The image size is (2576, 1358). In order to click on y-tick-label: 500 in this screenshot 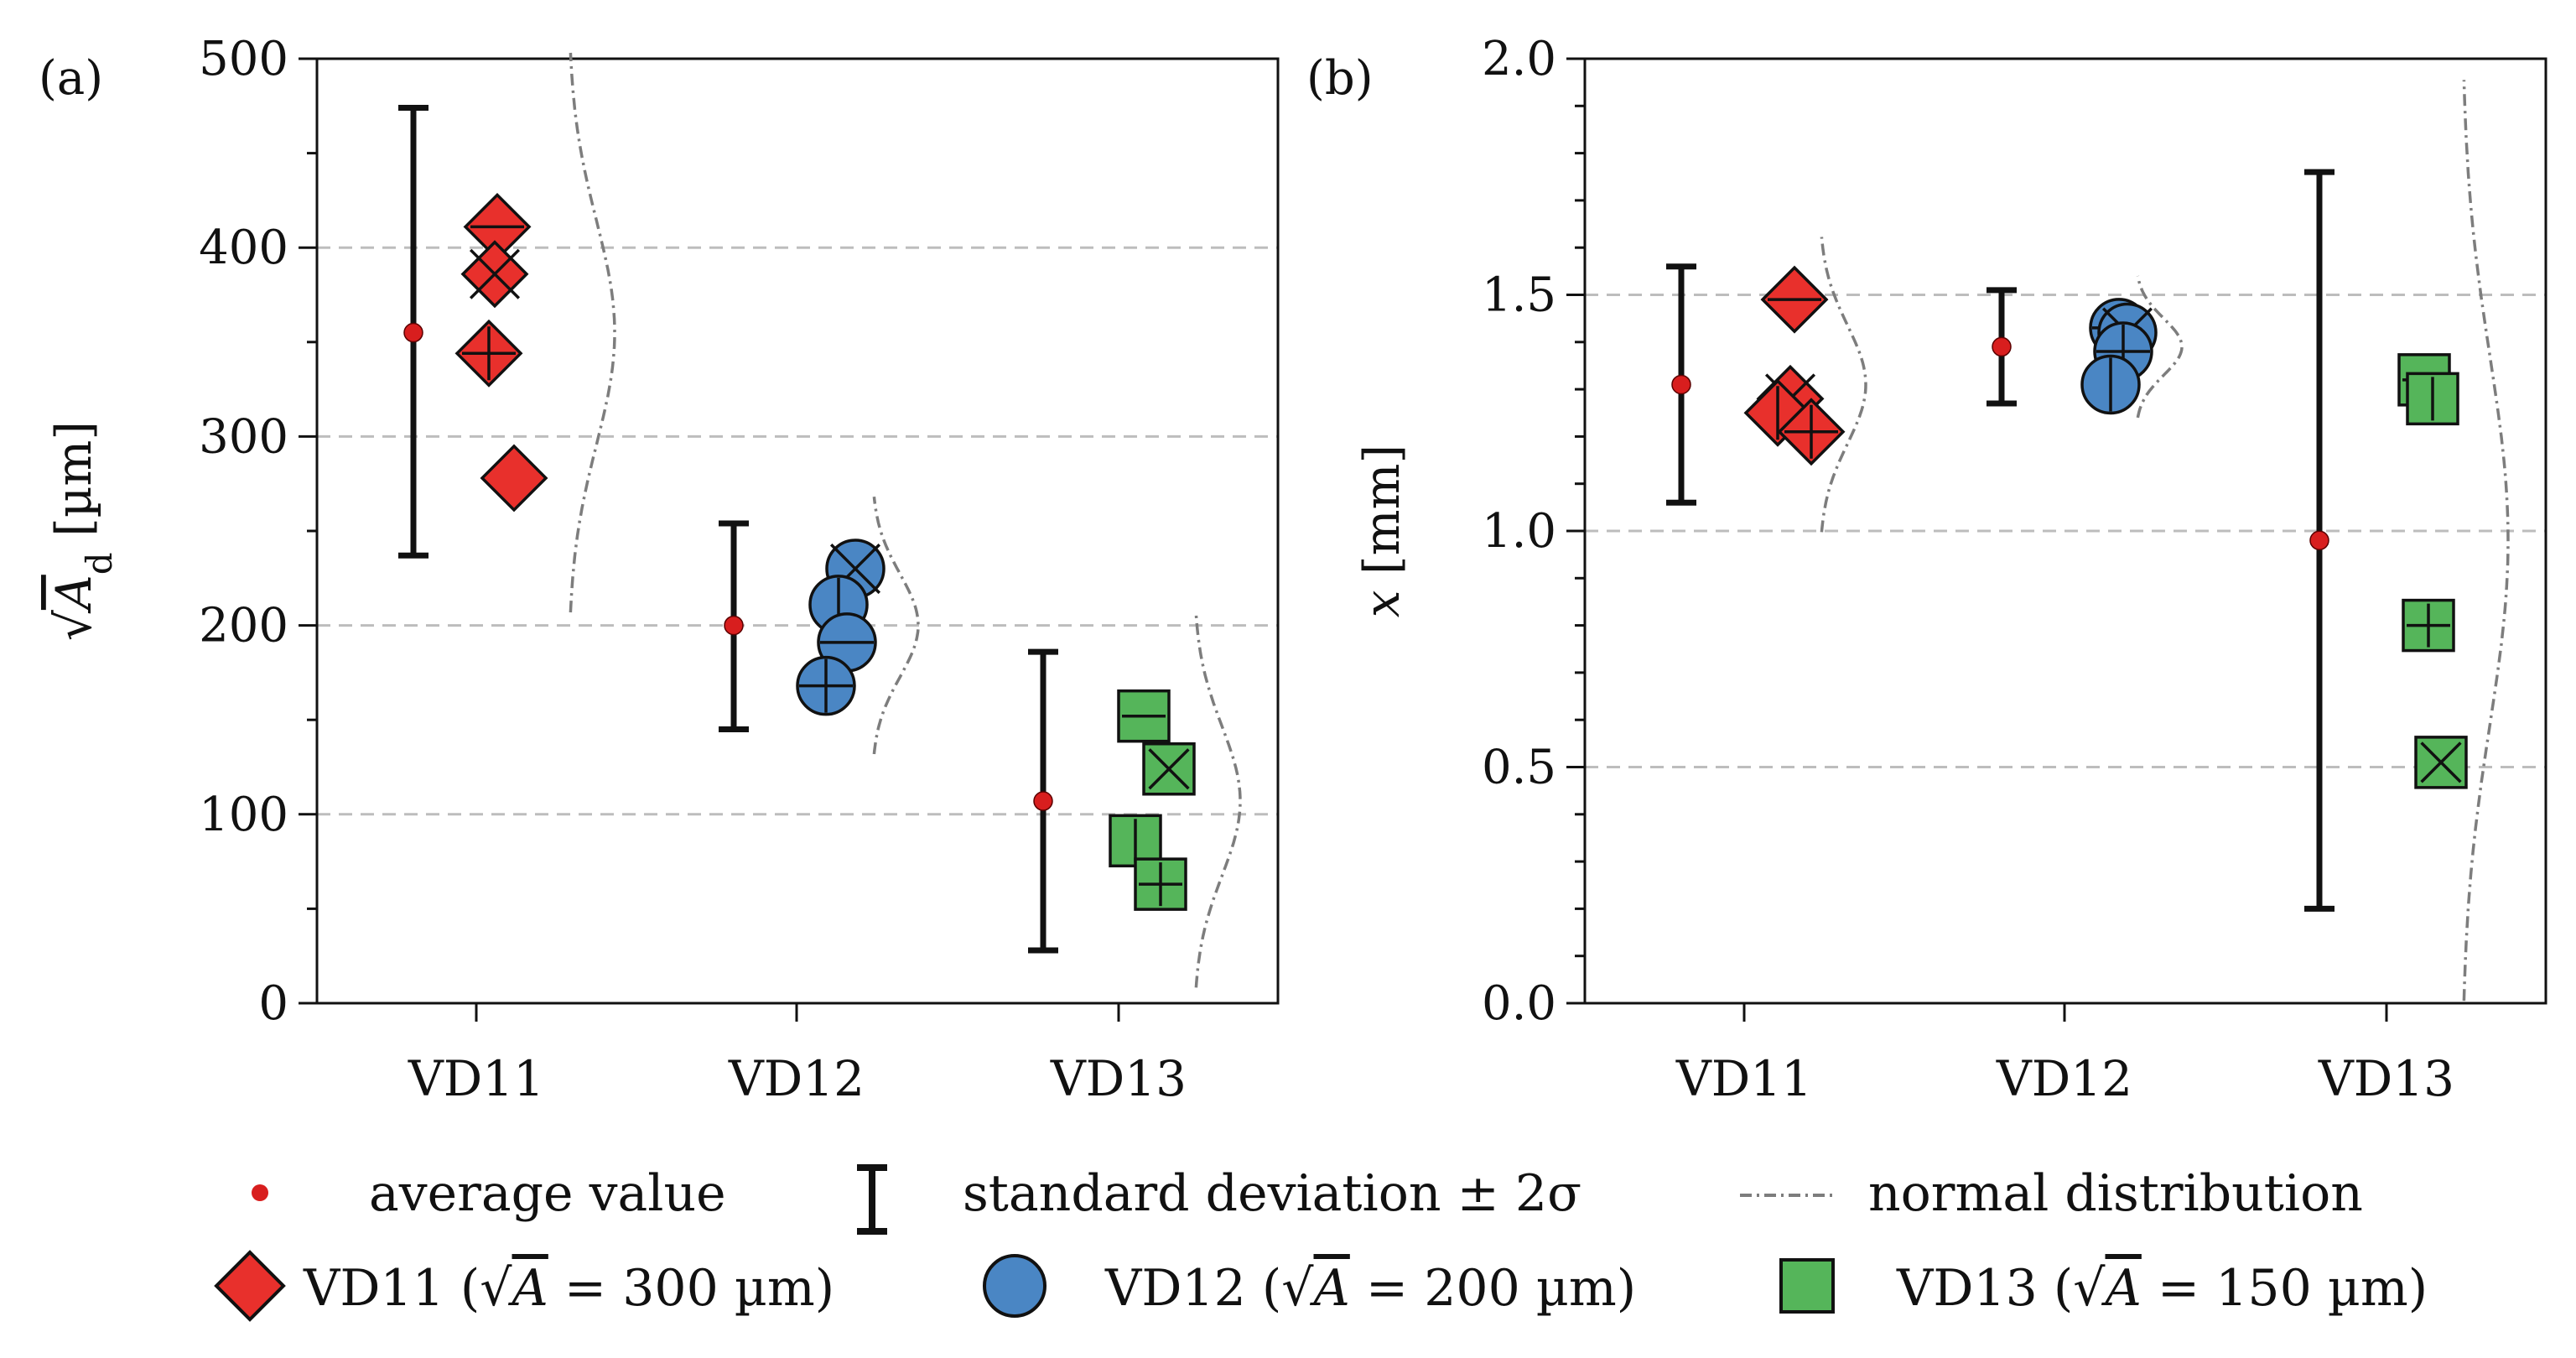, I will do `click(243, 59)`.